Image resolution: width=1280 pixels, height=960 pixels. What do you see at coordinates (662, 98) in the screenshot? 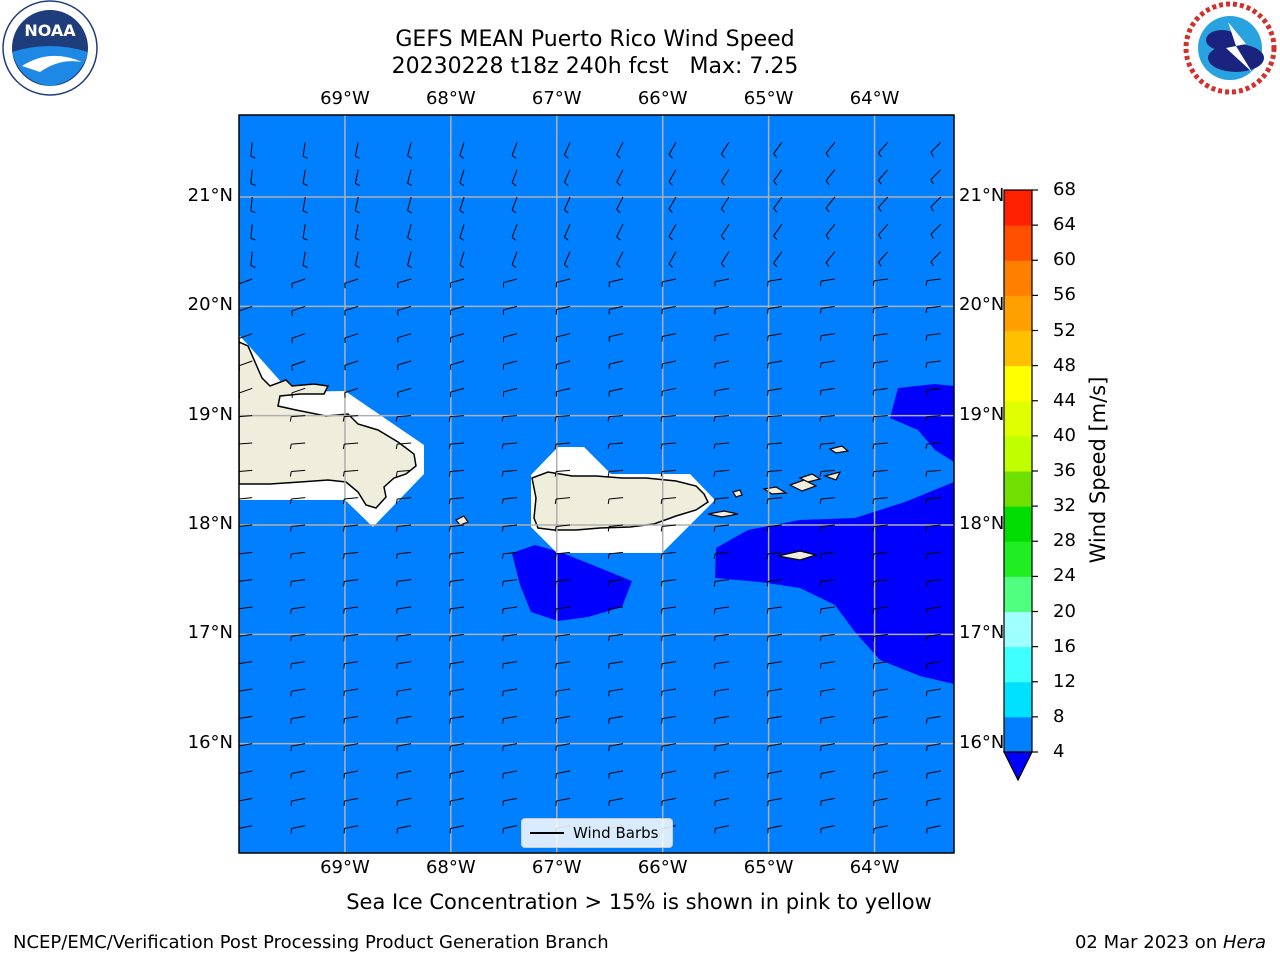
I see `lon-tick-top-3: 66°W` at bounding box center [662, 98].